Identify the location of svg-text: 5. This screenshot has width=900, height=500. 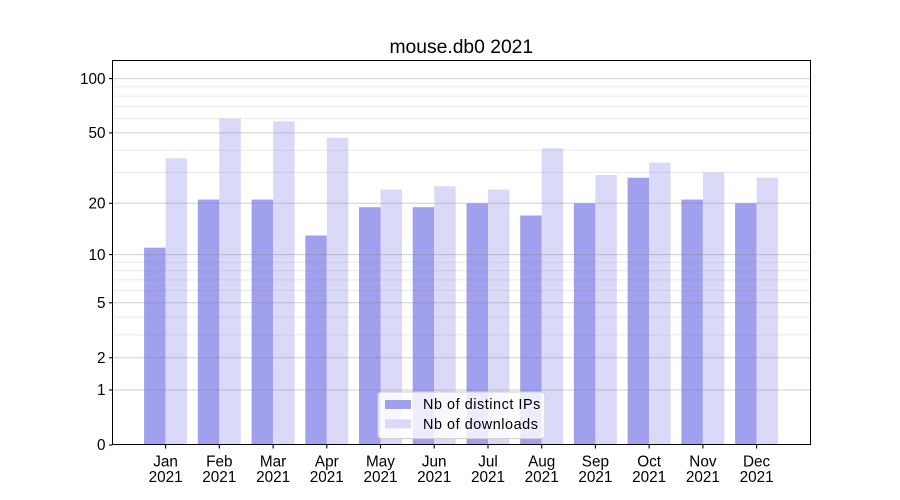
(101, 303).